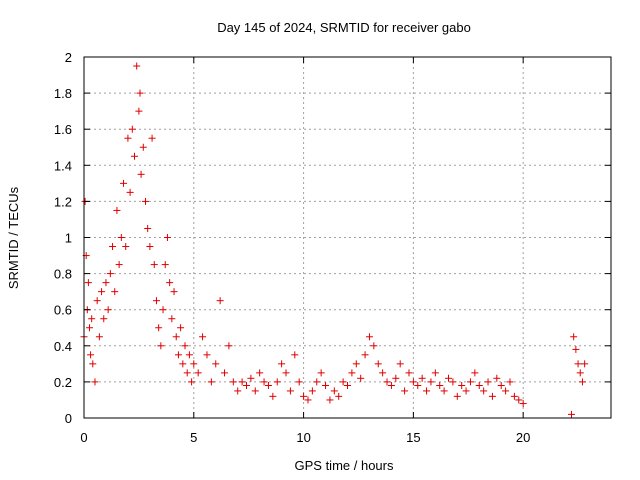 The width and height of the screenshot is (640, 480). I want to click on y-tick-label: 0.2, so click(63, 382).